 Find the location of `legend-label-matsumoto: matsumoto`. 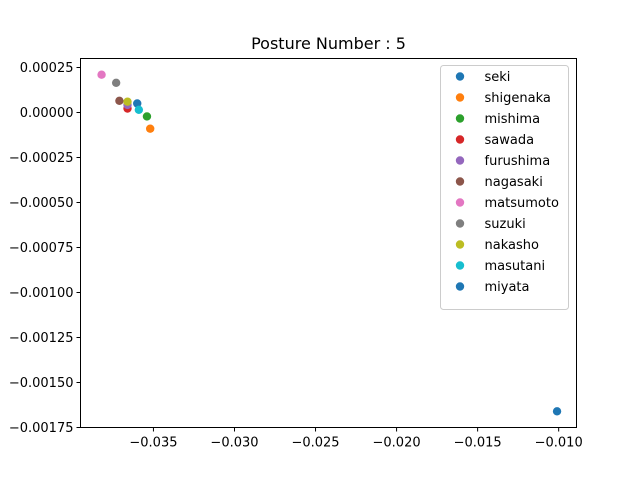

legend-label-matsumoto: matsumoto is located at coordinates (522, 203).